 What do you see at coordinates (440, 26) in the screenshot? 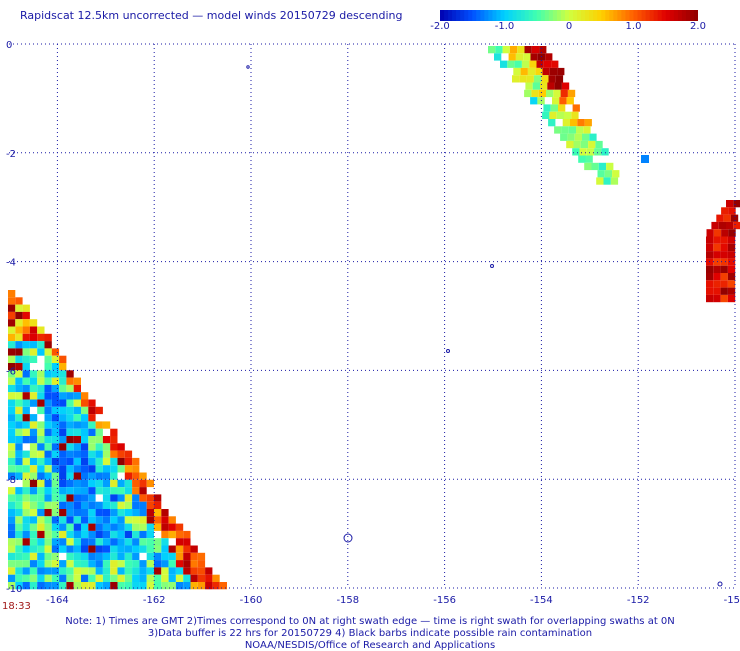
I see `colorbar-tick-label: -2.0` at bounding box center [440, 26].